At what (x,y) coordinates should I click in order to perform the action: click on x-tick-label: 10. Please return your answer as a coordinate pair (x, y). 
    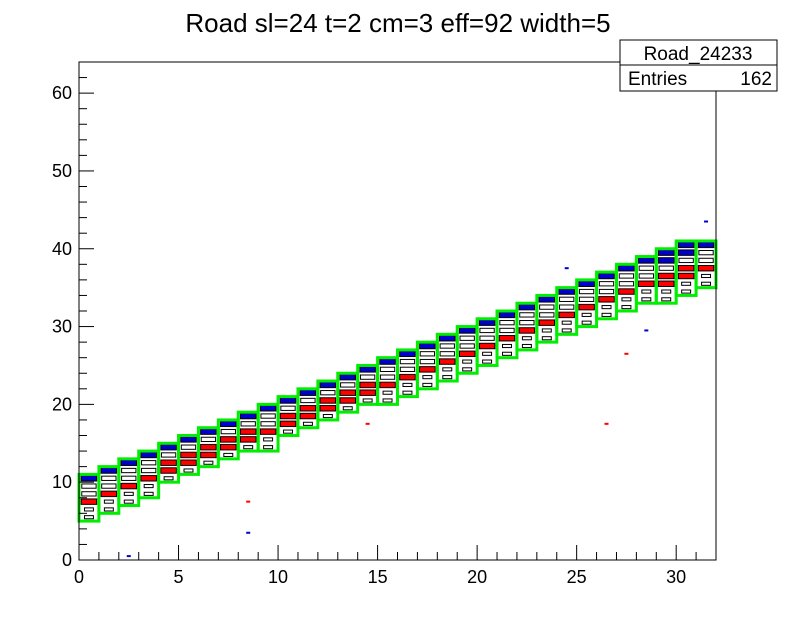
    Looking at the image, I should click on (278, 577).